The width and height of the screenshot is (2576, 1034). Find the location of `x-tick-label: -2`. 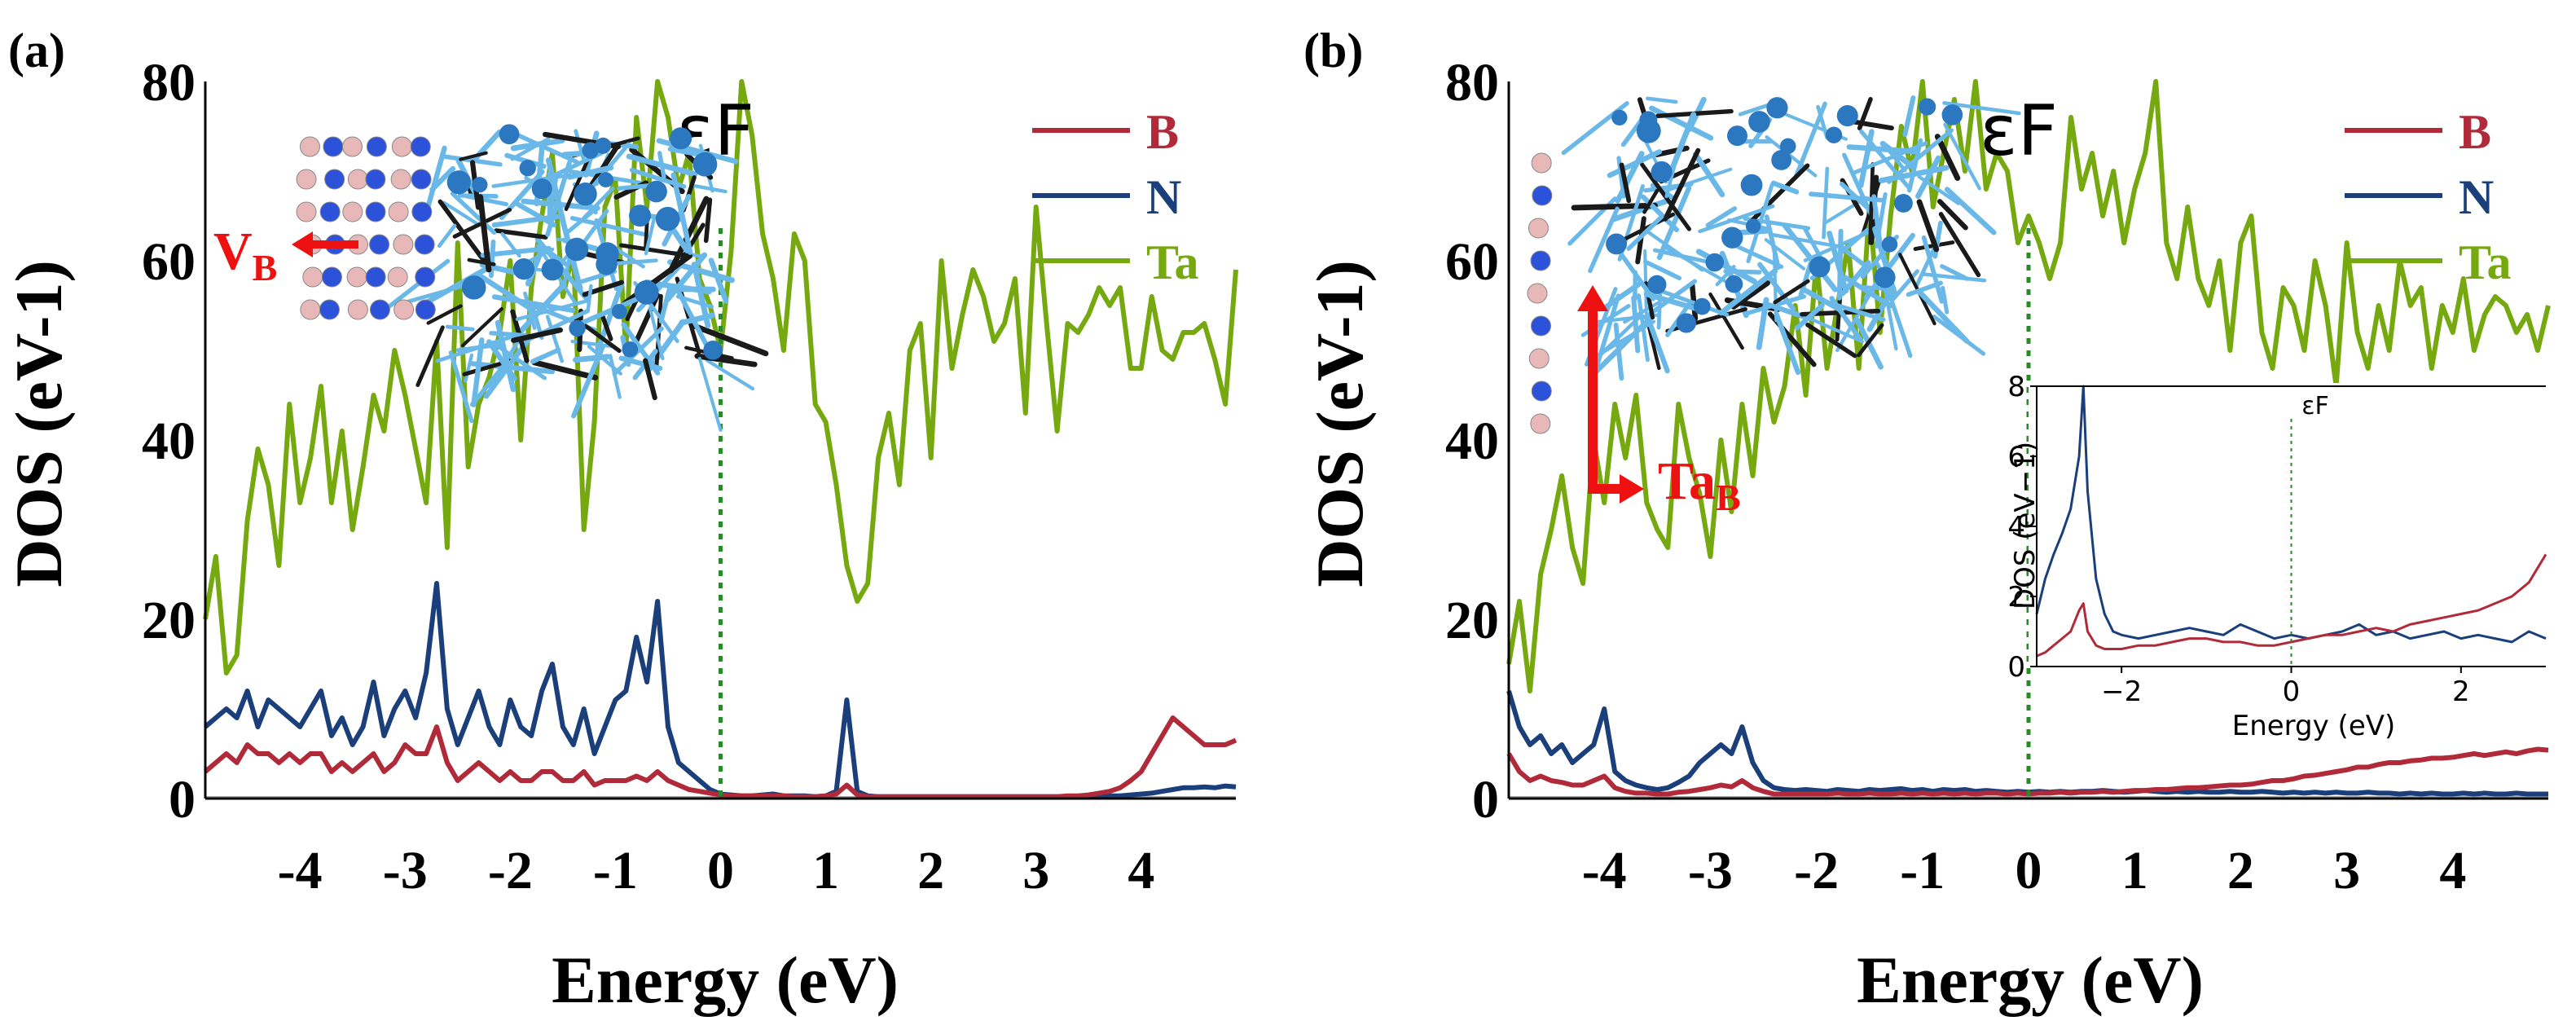

x-tick-label: -2 is located at coordinates (510, 870).